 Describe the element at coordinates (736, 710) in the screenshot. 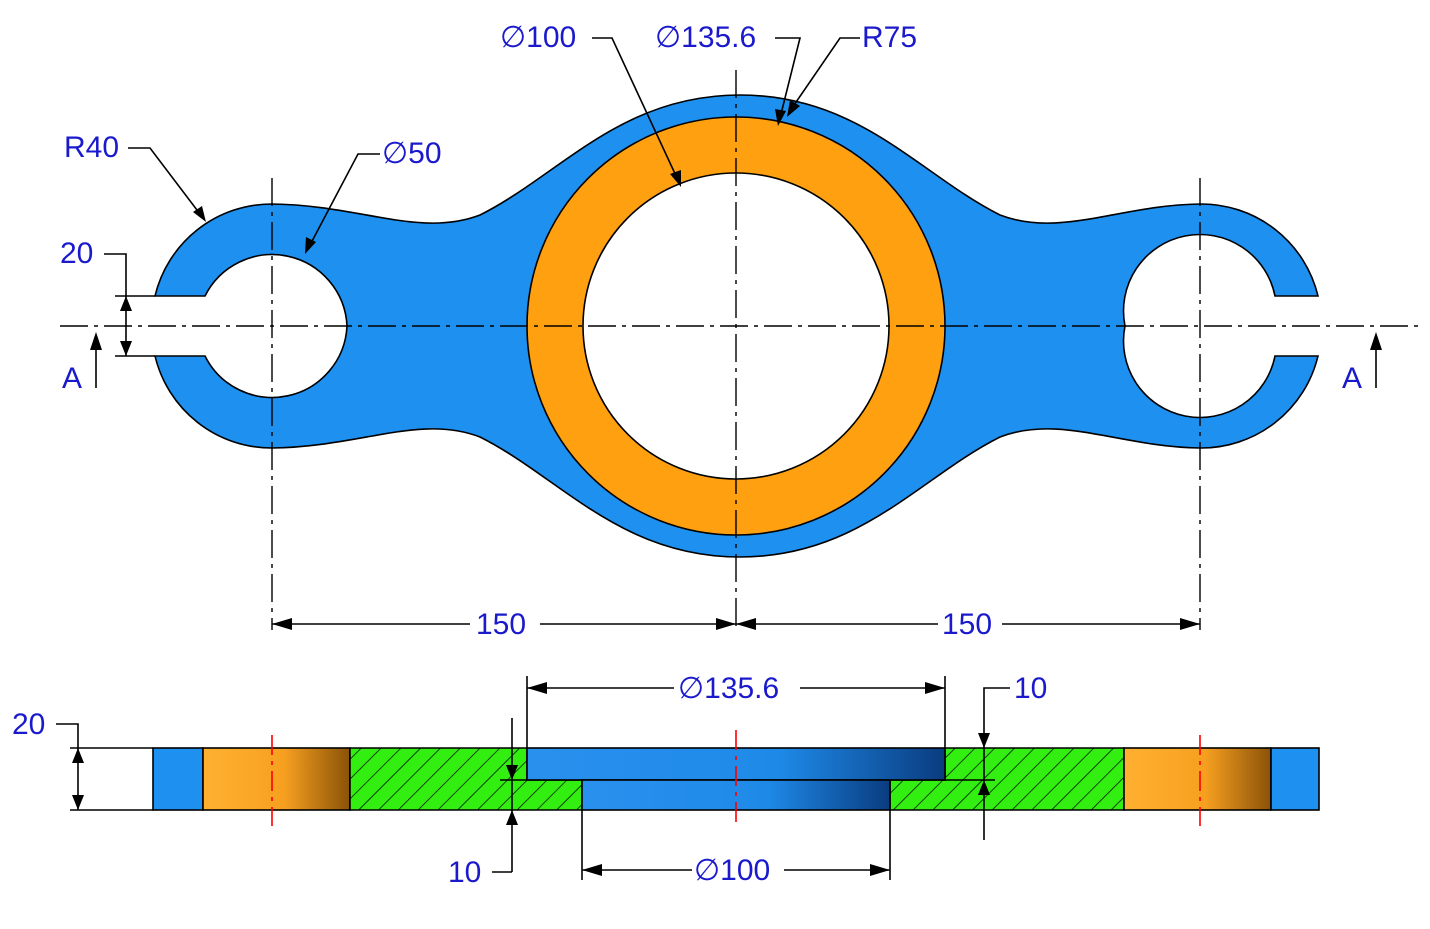

I see `counterbore-dia-dim: ∅135.6` at that location.